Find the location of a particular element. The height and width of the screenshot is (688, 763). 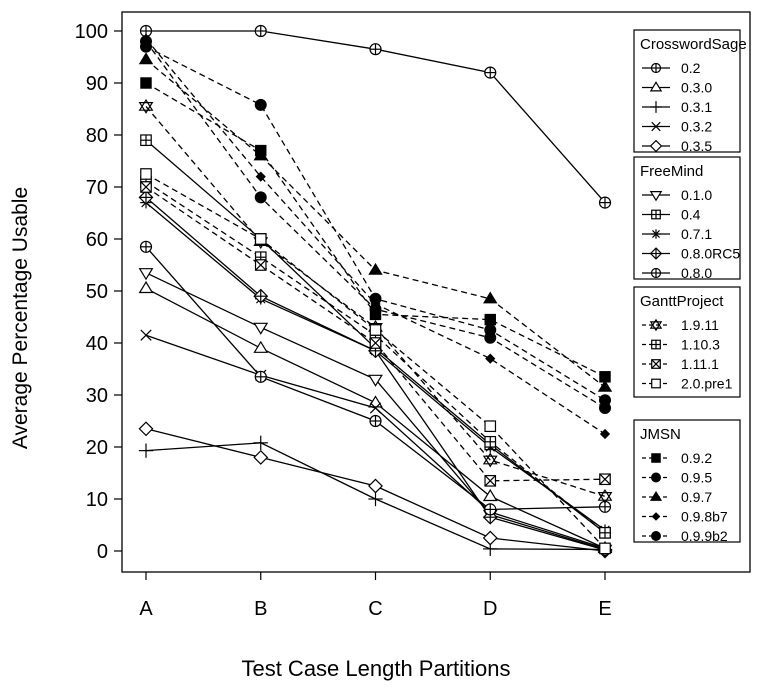

legend-label: 0.3.1 is located at coordinates (696, 107).